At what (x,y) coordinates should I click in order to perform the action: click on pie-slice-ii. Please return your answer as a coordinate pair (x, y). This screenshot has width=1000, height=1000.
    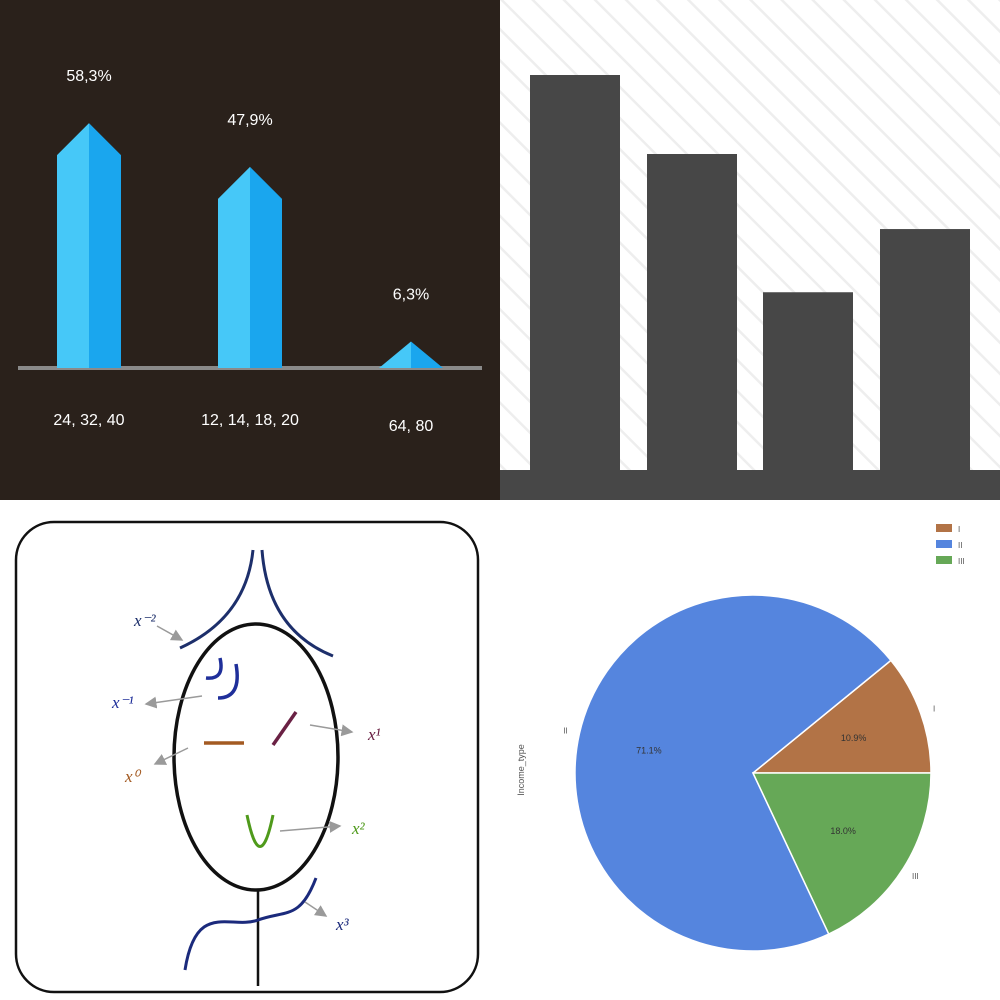
    Looking at the image, I should click on (733, 773).